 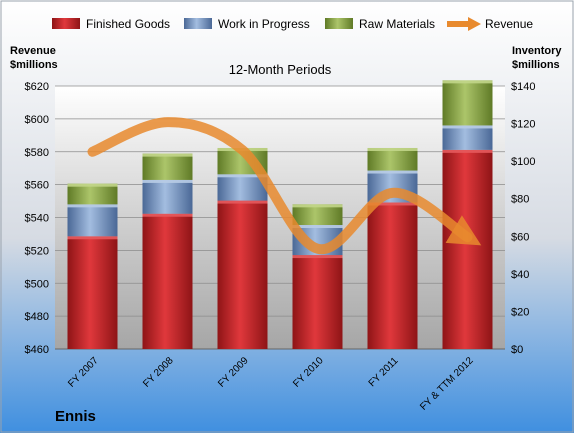 What do you see at coordinates (264, 24) in the screenshot?
I see `legend-label-work-in-progress: Work in Progress` at bounding box center [264, 24].